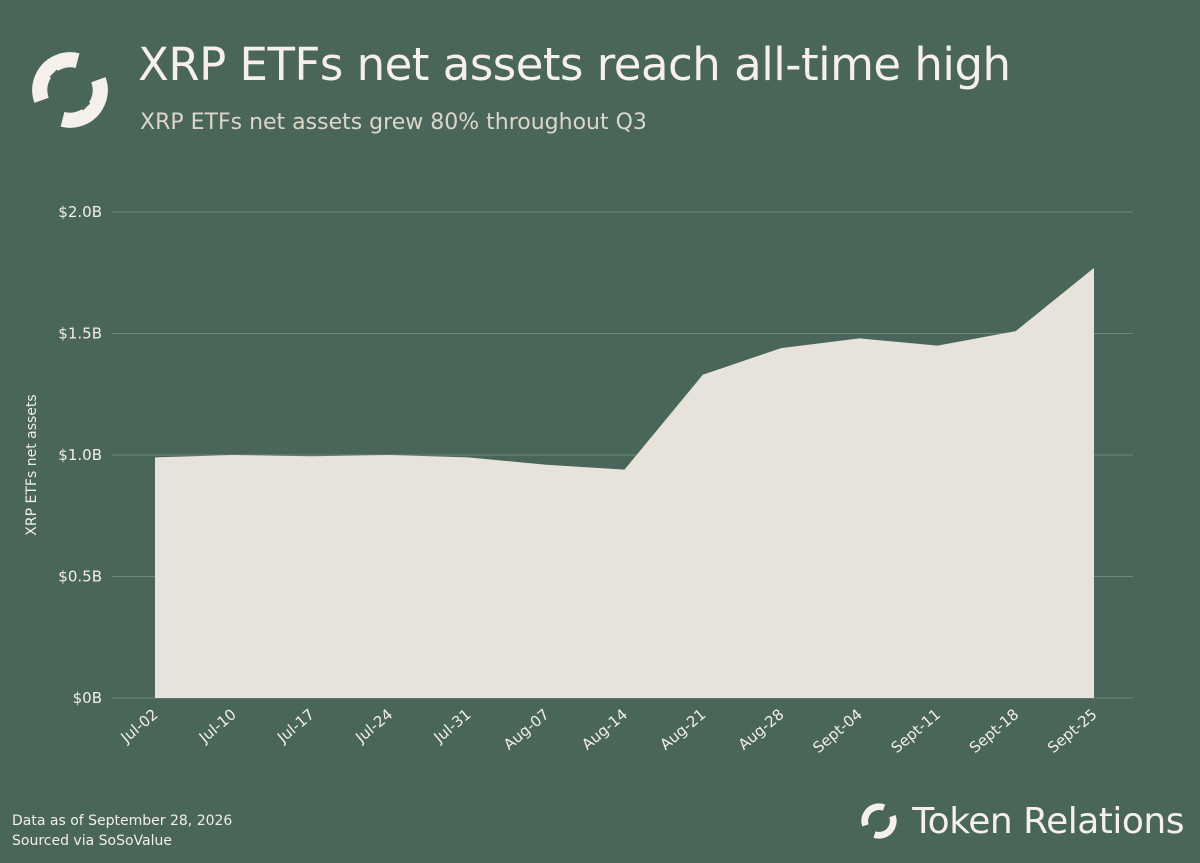 This screenshot has height=863, width=1200. I want to click on page-title: XRP ETFs net assets reach all-time high, so click(574, 64).